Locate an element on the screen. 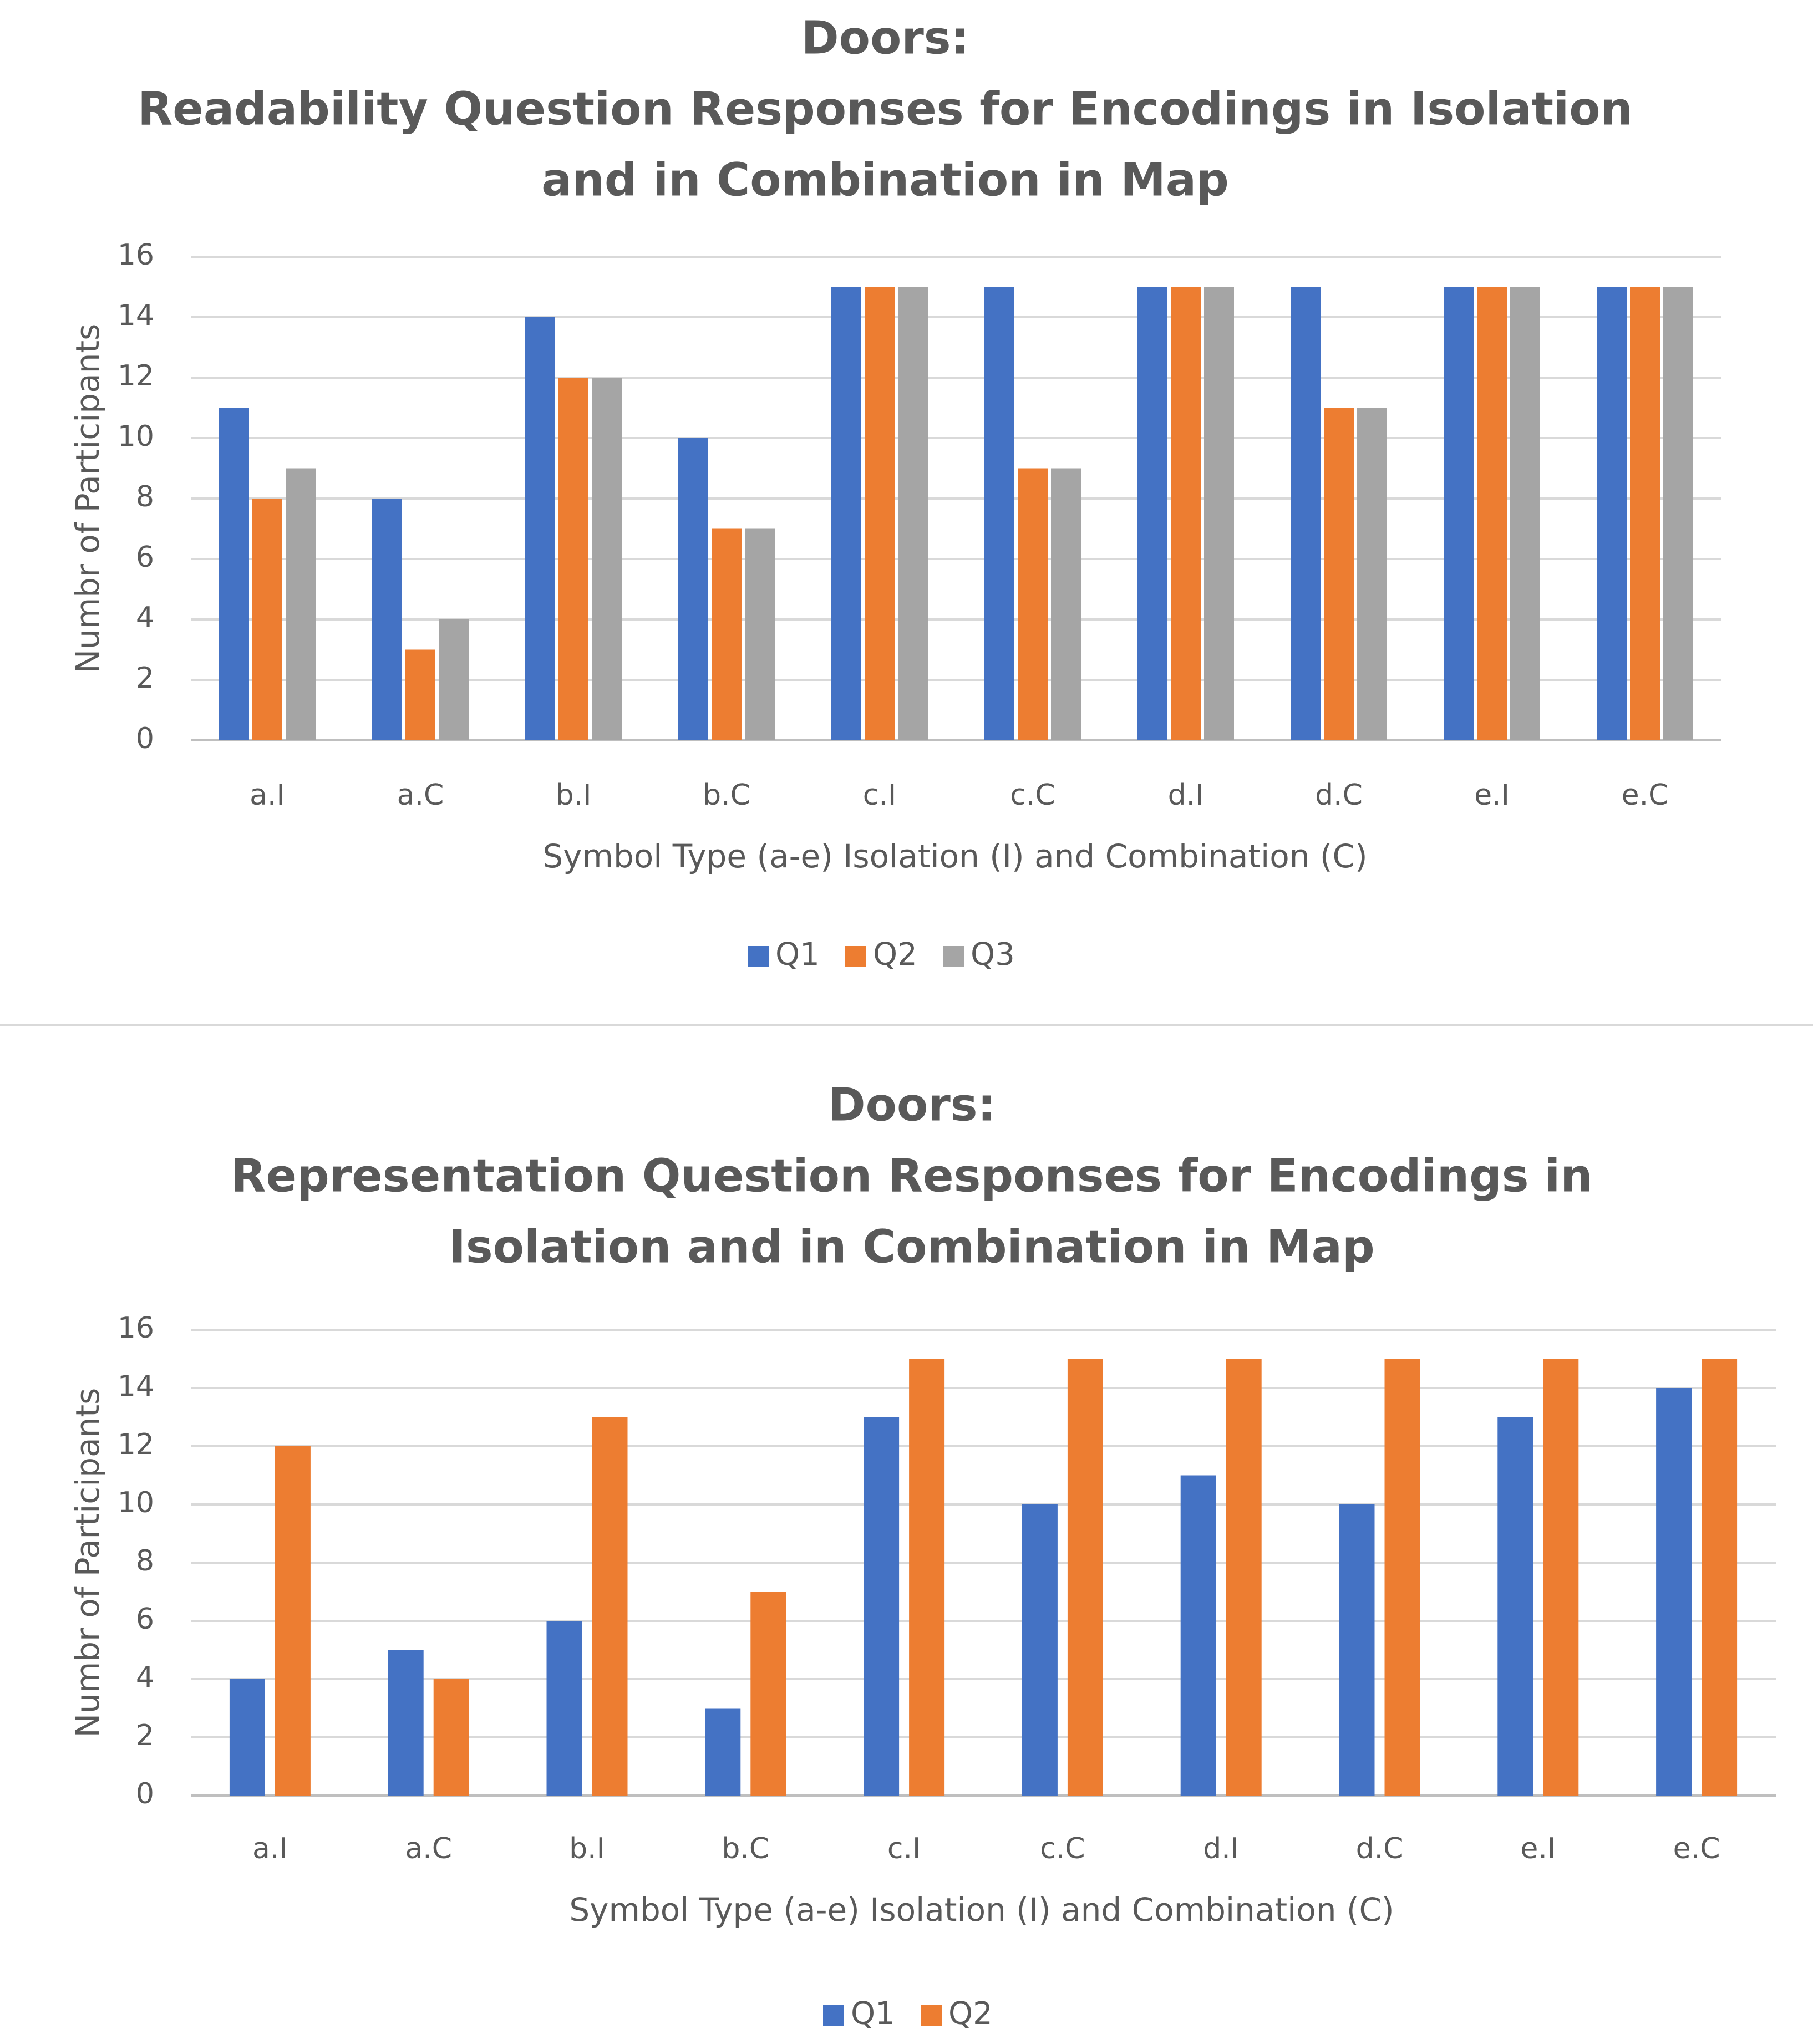 Image resolution: width=1813 pixels, height=2044 pixels. bar-q3-d-c is located at coordinates (1372, 574).